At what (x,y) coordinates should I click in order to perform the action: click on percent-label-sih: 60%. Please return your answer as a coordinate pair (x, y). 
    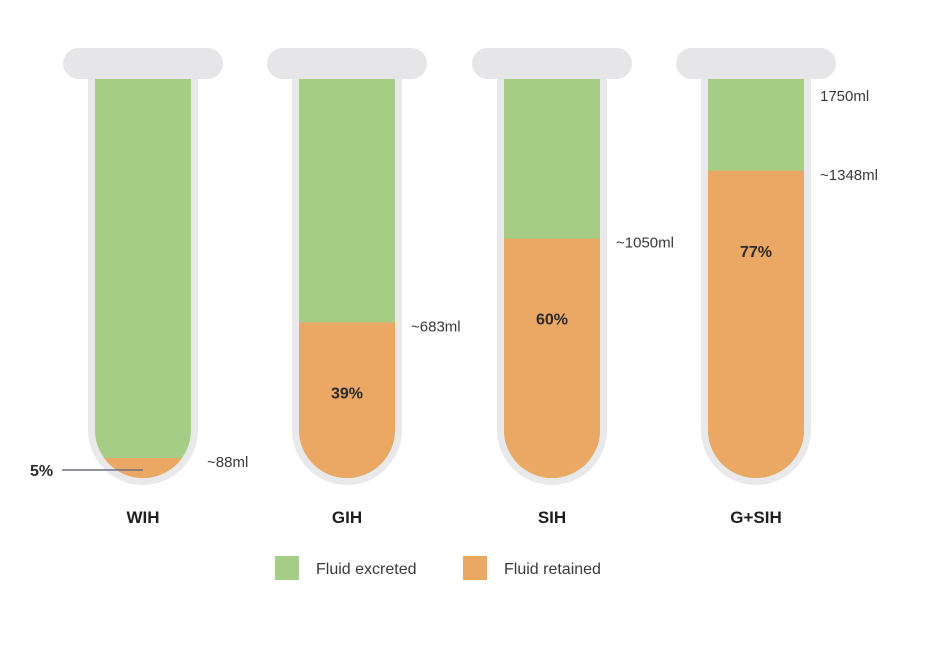
    Looking at the image, I should click on (552, 320).